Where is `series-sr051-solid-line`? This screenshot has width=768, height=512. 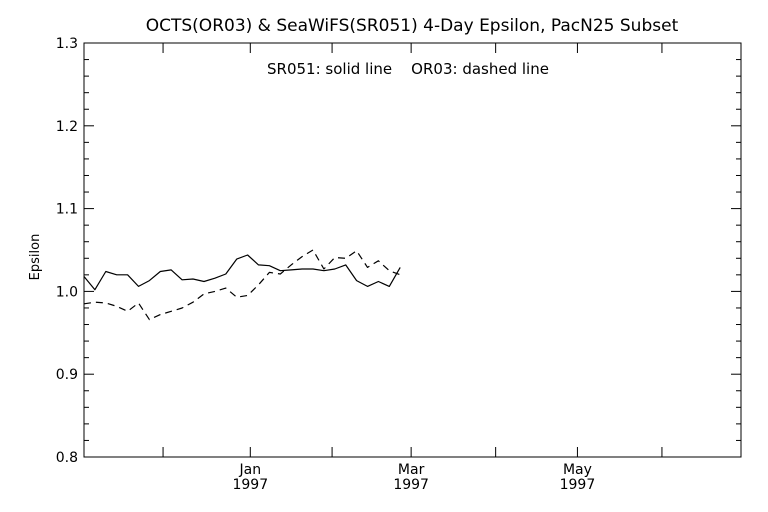
series-sr051-solid-line is located at coordinates (242, 272).